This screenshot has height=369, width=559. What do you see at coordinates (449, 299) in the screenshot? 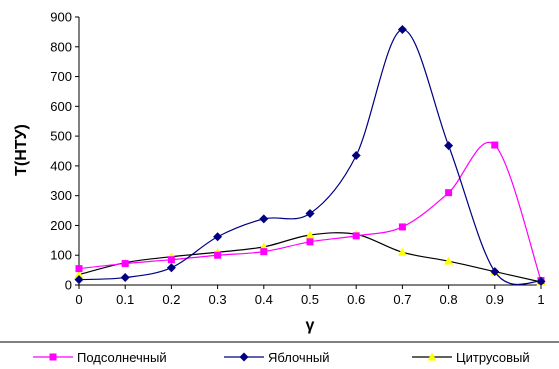
I see `x-tick-label: 0.8` at bounding box center [449, 299].